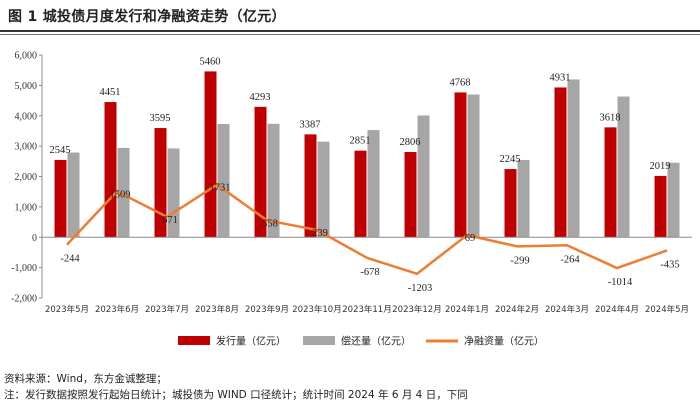  Describe the element at coordinates (110, 92) in the screenshot. I see `issuance-data-label: 4451` at that location.